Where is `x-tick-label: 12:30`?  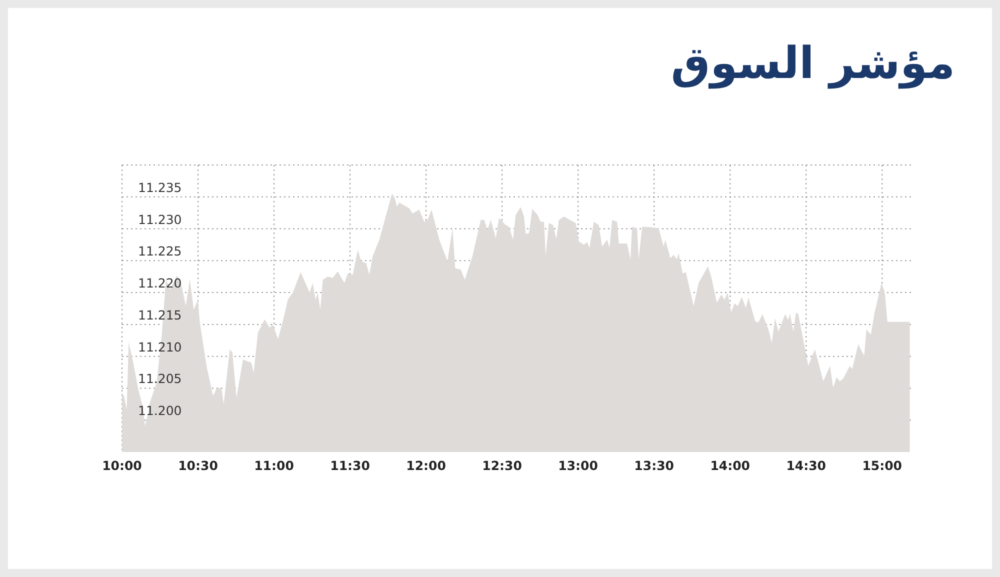 x-tick-label: 12:30 is located at coordinates (502, 465).